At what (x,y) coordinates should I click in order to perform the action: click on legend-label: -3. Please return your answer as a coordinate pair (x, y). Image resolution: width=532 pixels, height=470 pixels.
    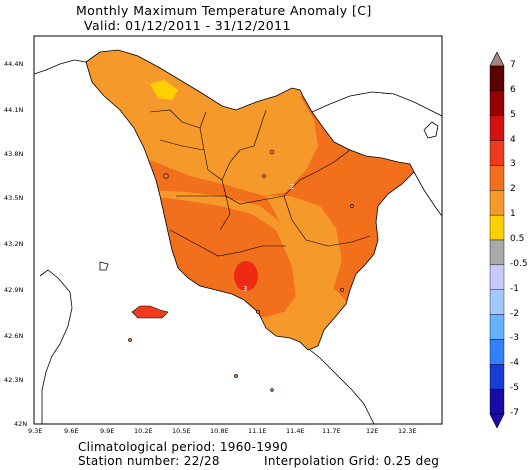
    Looking at the image, I should click on (514, 338).